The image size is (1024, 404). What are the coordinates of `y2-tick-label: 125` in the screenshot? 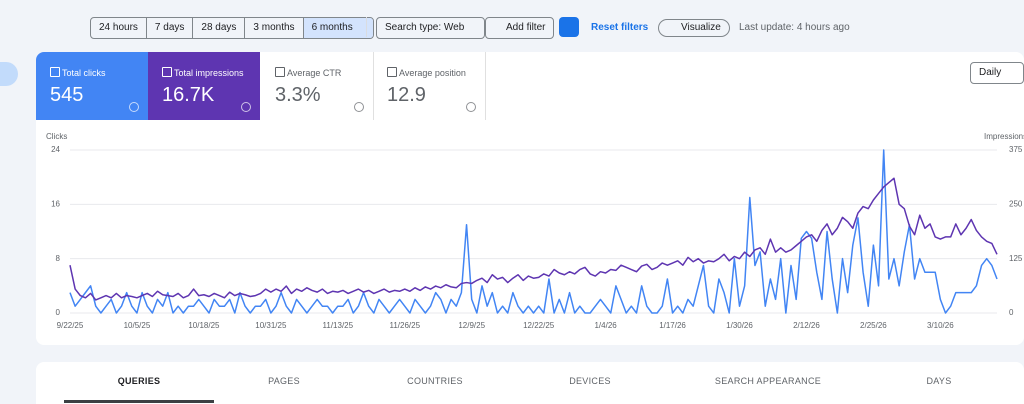 It's located at (1016, 258).